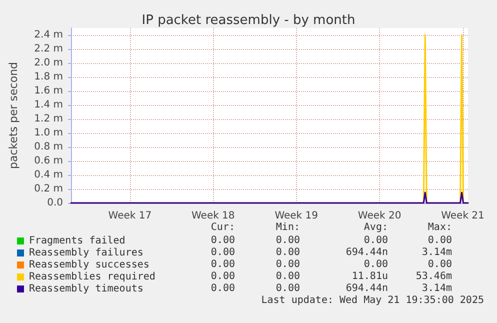 This screenshot has height=323, width=497. Describe the element at coordinates (48, 105) in the screenshot. I see `y-tick-label: 1.4 m` at that location.